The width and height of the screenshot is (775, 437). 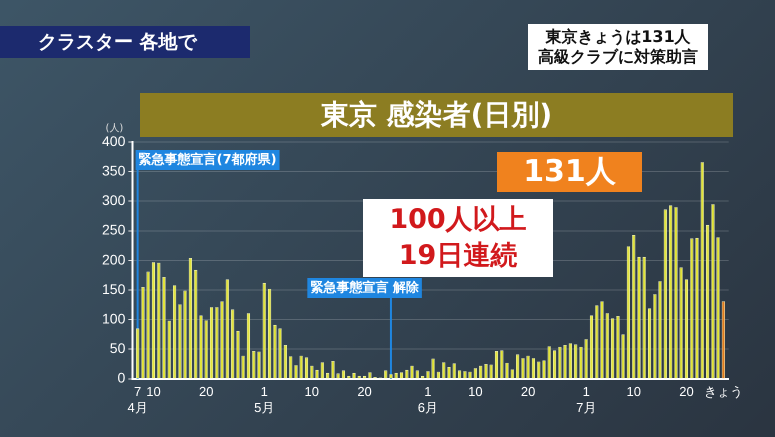 I want to click on ref-line-label: 緊急事態宣言(7都府県), so click(x=207, y=159).